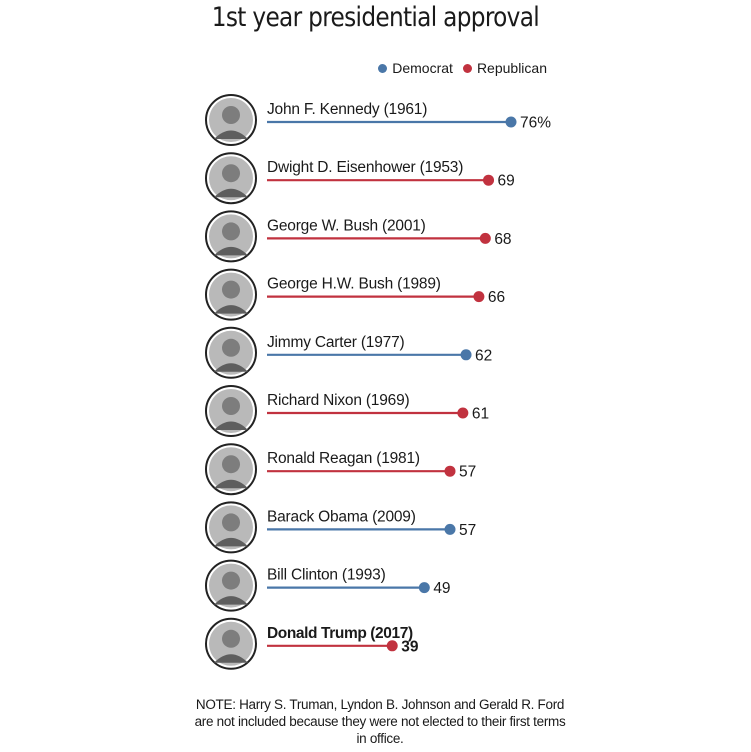 The image size is (751, 752). Describe the element at coordinates (346, 225) in the screenshot. I see `president-label-george-w-bush-2001: George W. Bush (2001)` at that location.